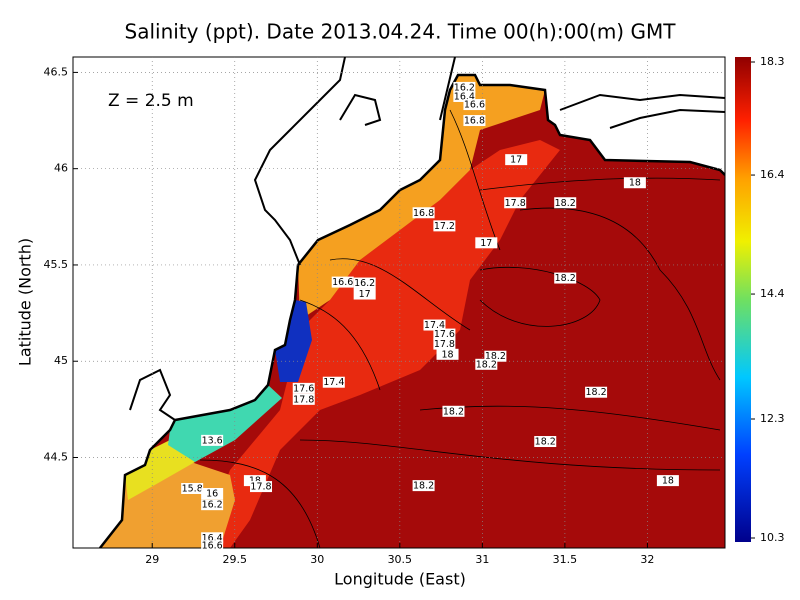 This screenshot has width=800, height=600. I want to click on sea-blue, so click(293, 341).